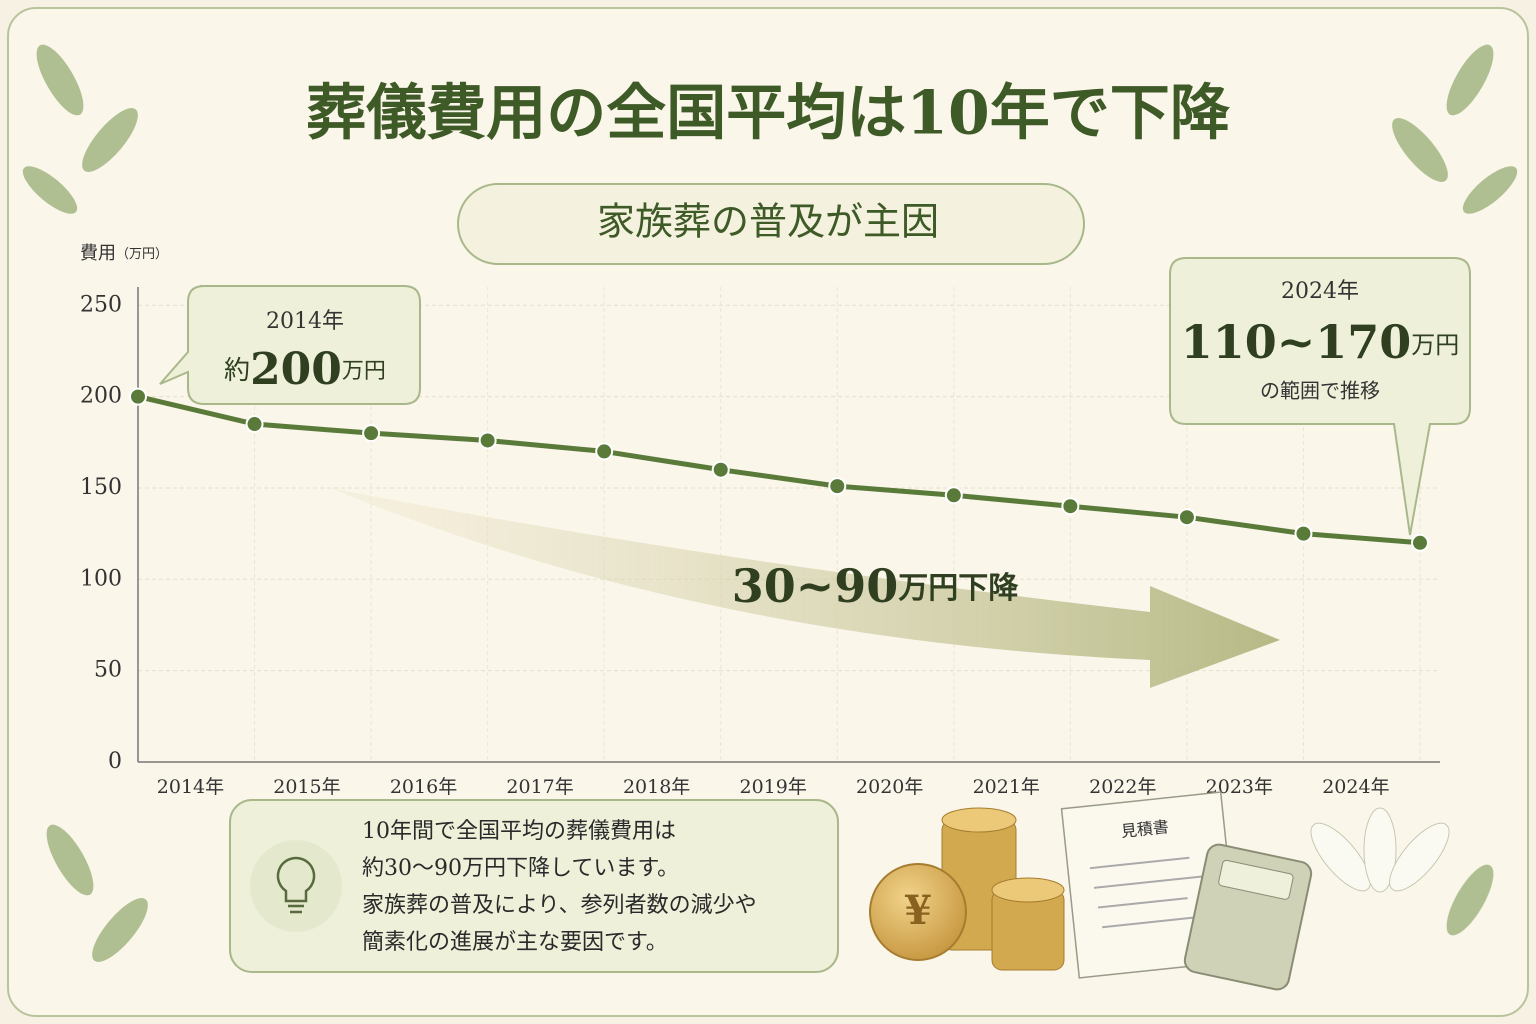 The height and width of the screenshot is (1024, 1536). I want to click on y-label: 費用, so click(98, 253).